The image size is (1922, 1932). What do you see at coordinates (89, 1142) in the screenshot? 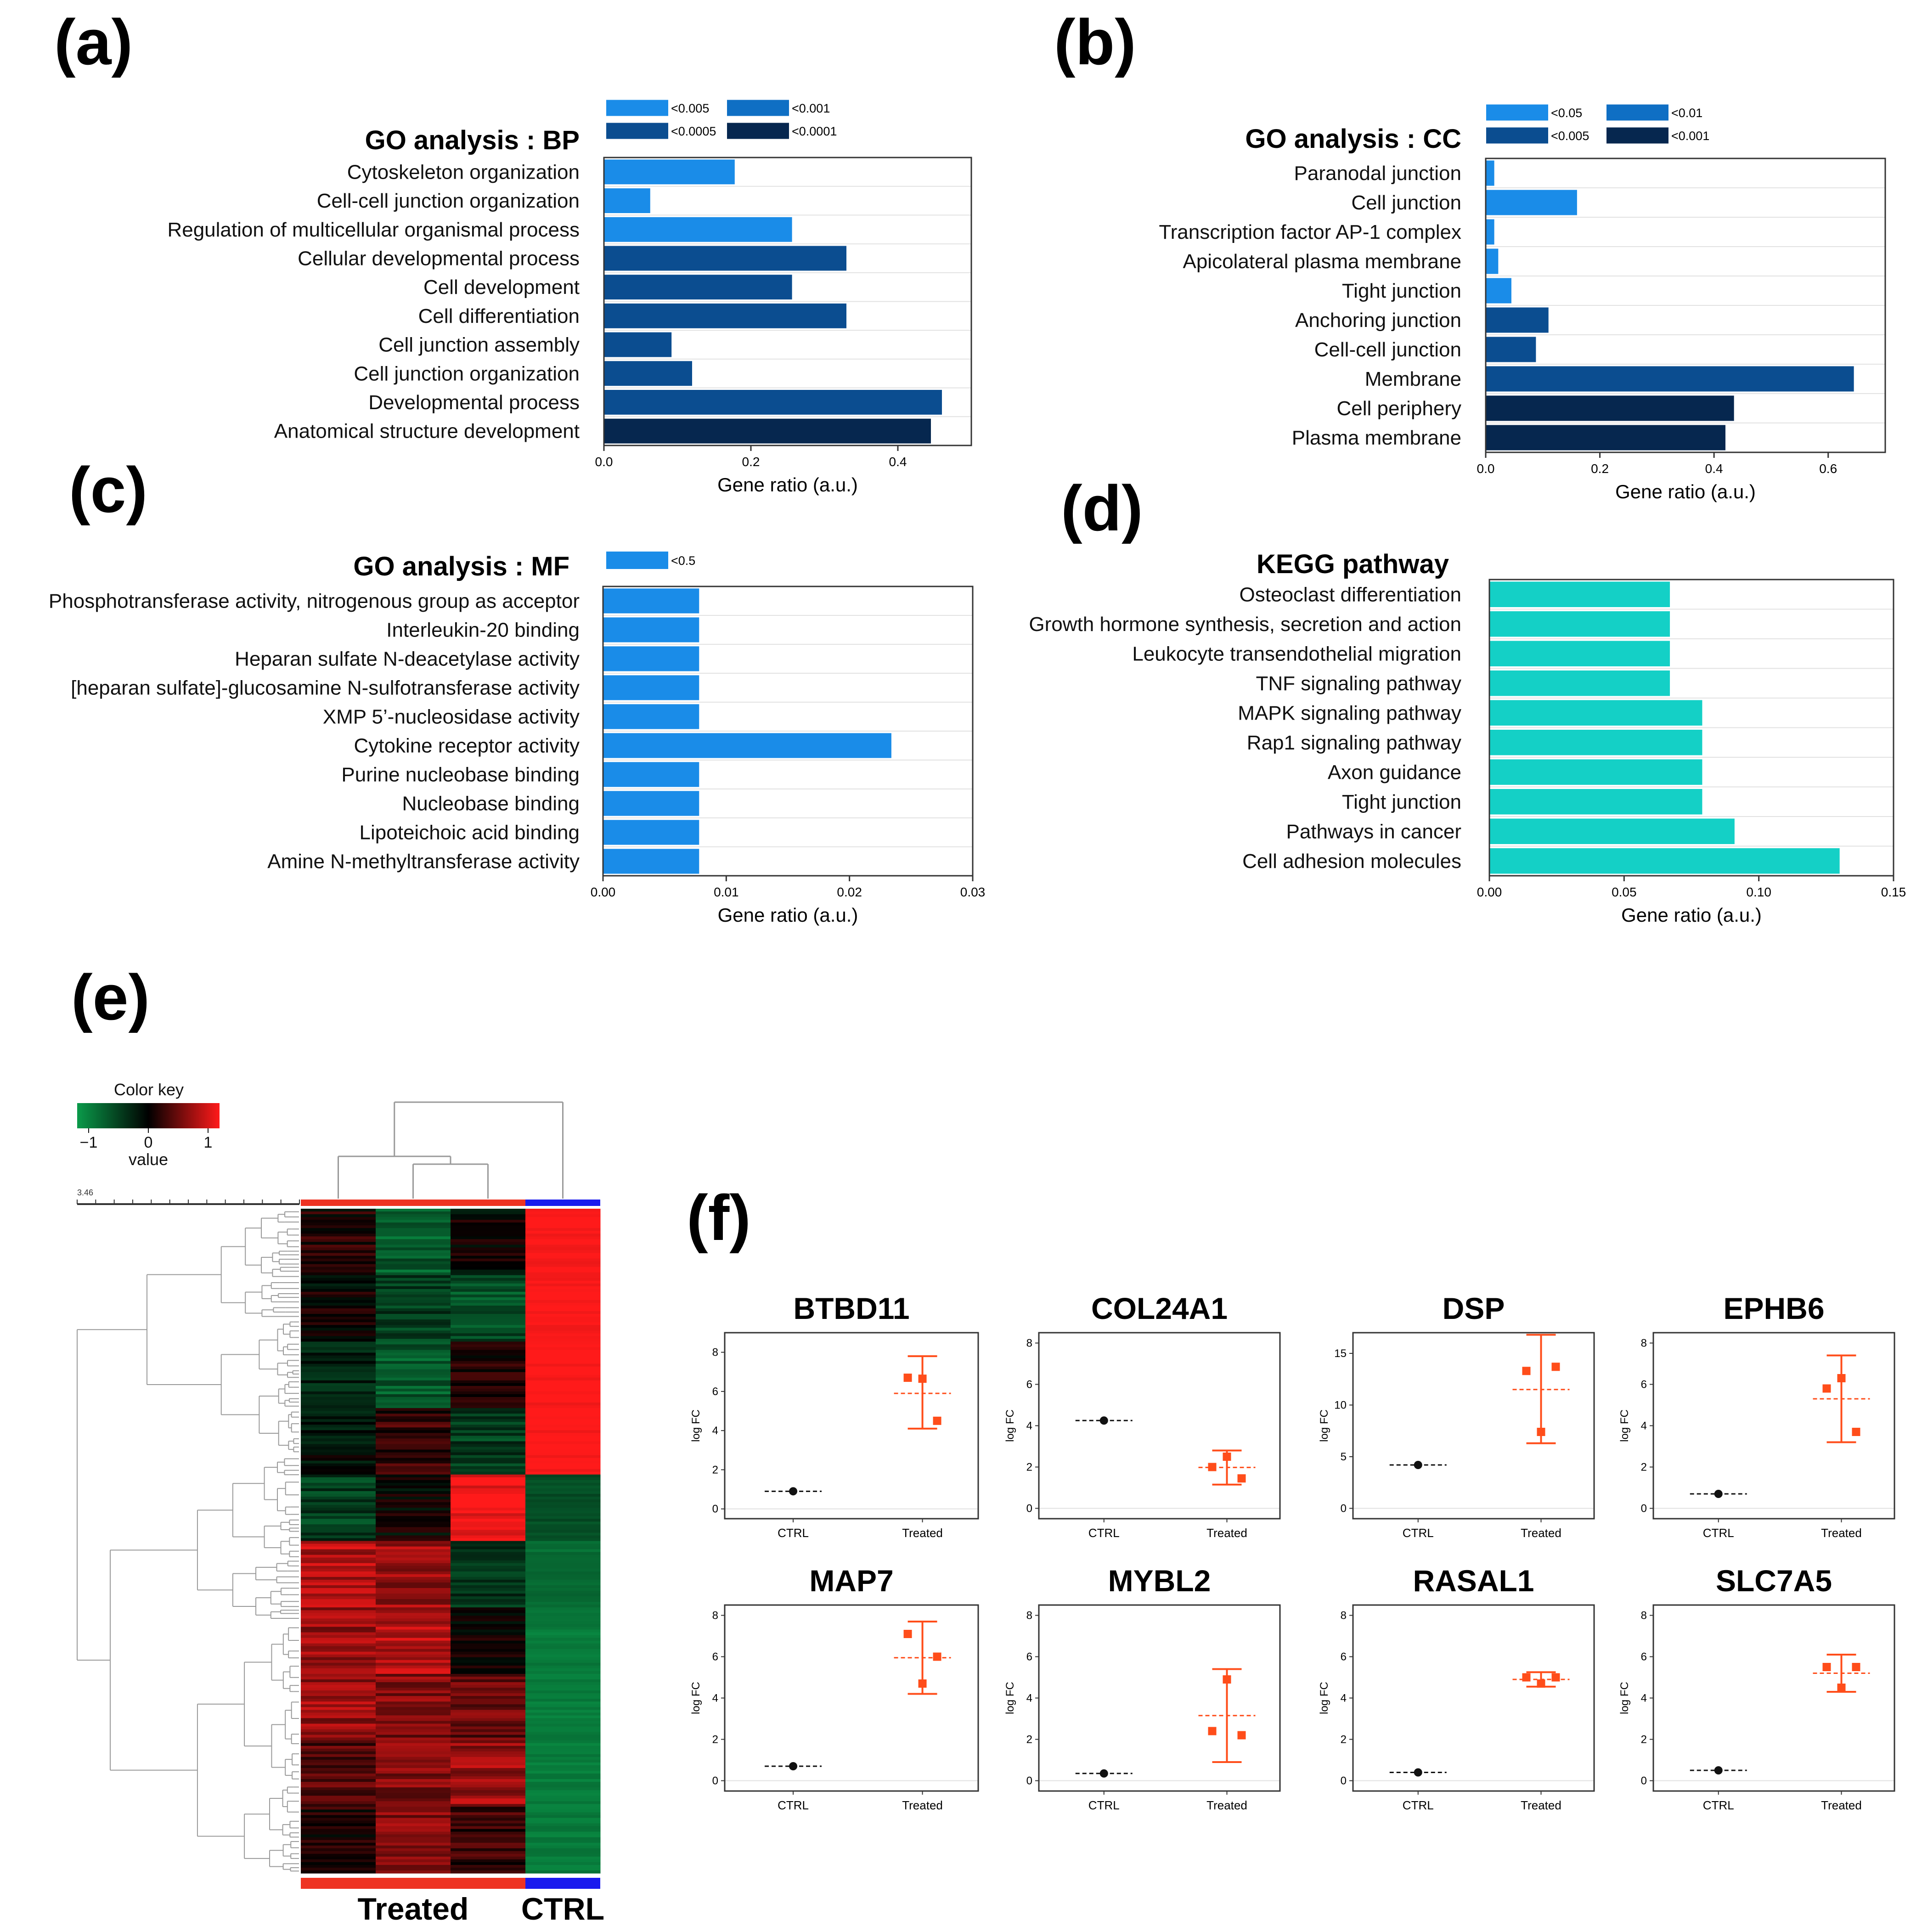
I see `color-key-tick-label: −1` at bounding box center [89, 1142].